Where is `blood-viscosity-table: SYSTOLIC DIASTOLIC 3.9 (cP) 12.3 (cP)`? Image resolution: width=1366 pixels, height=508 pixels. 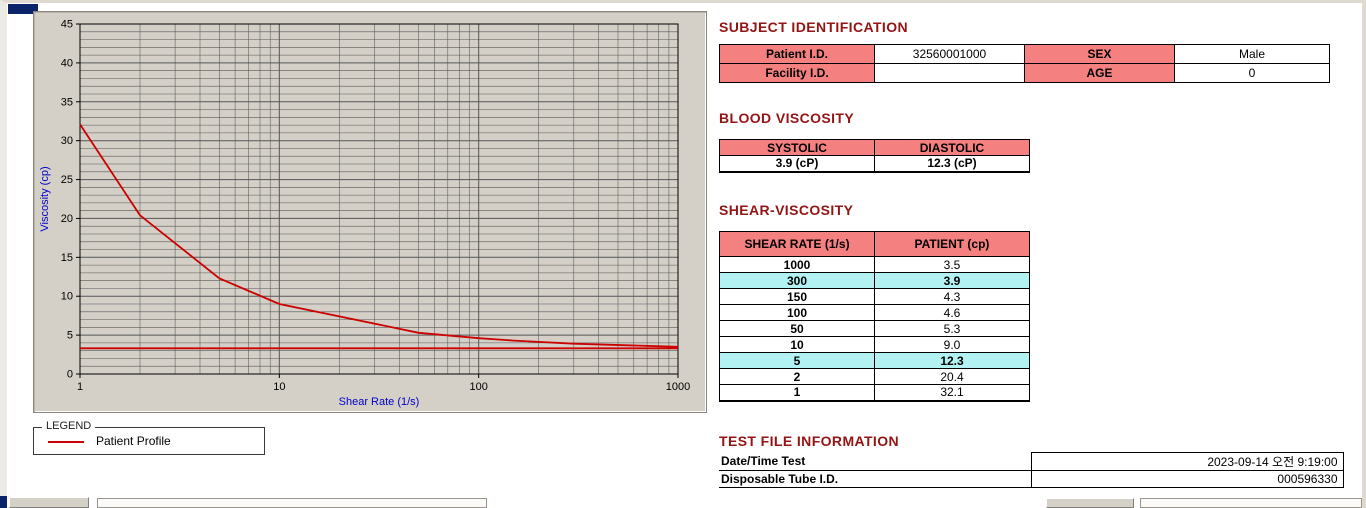
blood-viscosity-table: SYSTOLIC DIASTOLIC 3.9 (cP) 12.3 (cP) is located at coordinates (874, 156).